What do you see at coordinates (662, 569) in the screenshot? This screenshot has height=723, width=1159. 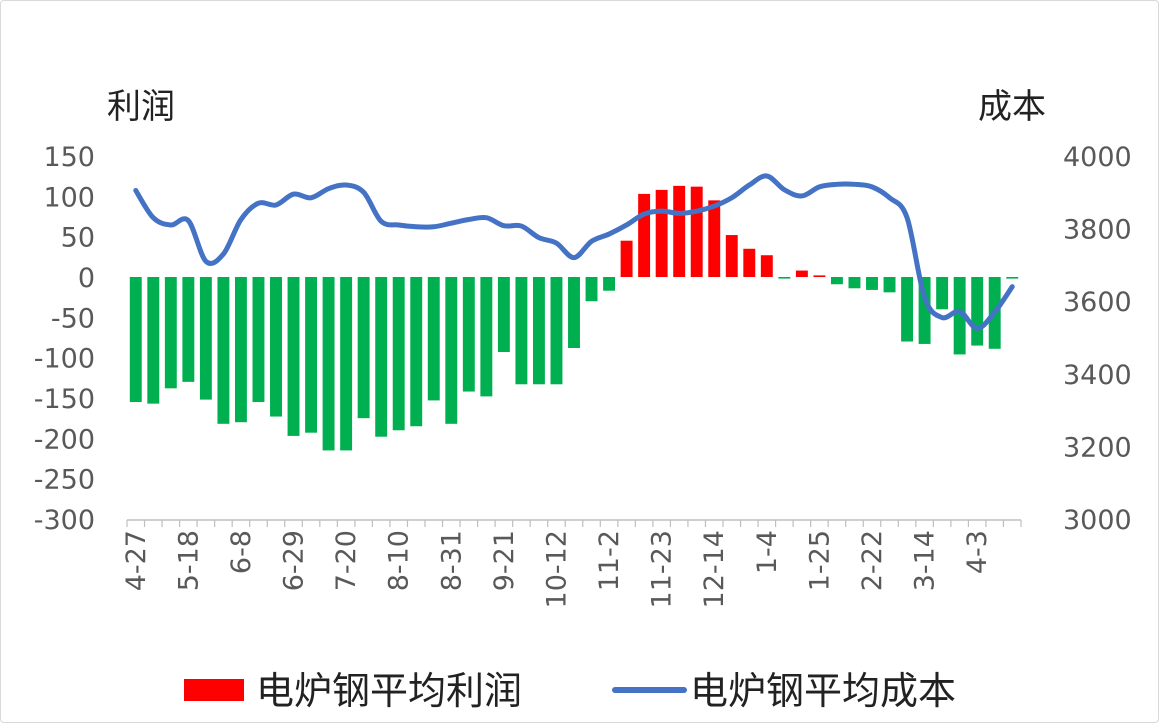 I see `x-tick-label: 11-23` at bounding box center [662, 569].